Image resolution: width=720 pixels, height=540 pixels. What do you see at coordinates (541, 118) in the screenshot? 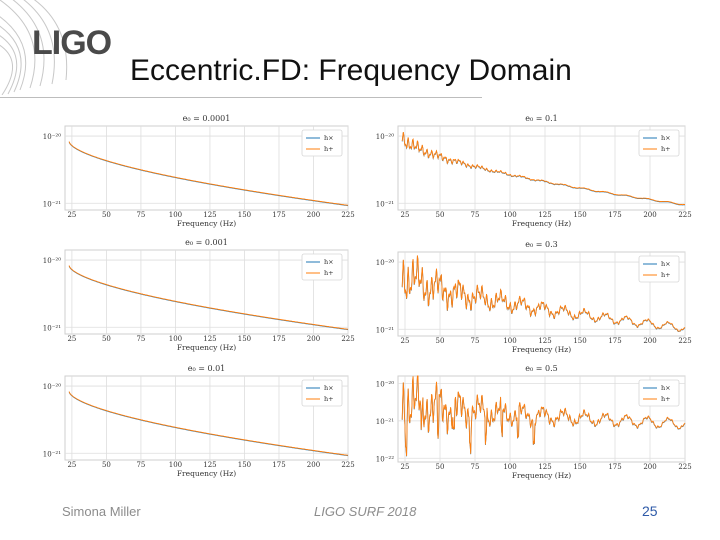
I see `chart-title: e₀ = 0.1` at bounding box center [541, 118].